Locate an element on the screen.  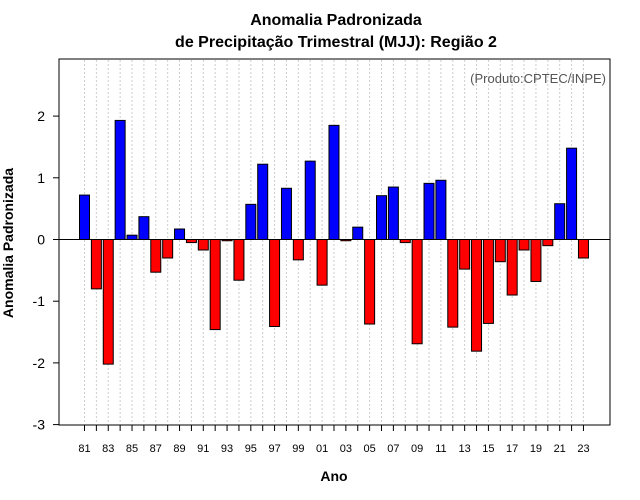
bar-2019 is located at coordinates (536, 260).